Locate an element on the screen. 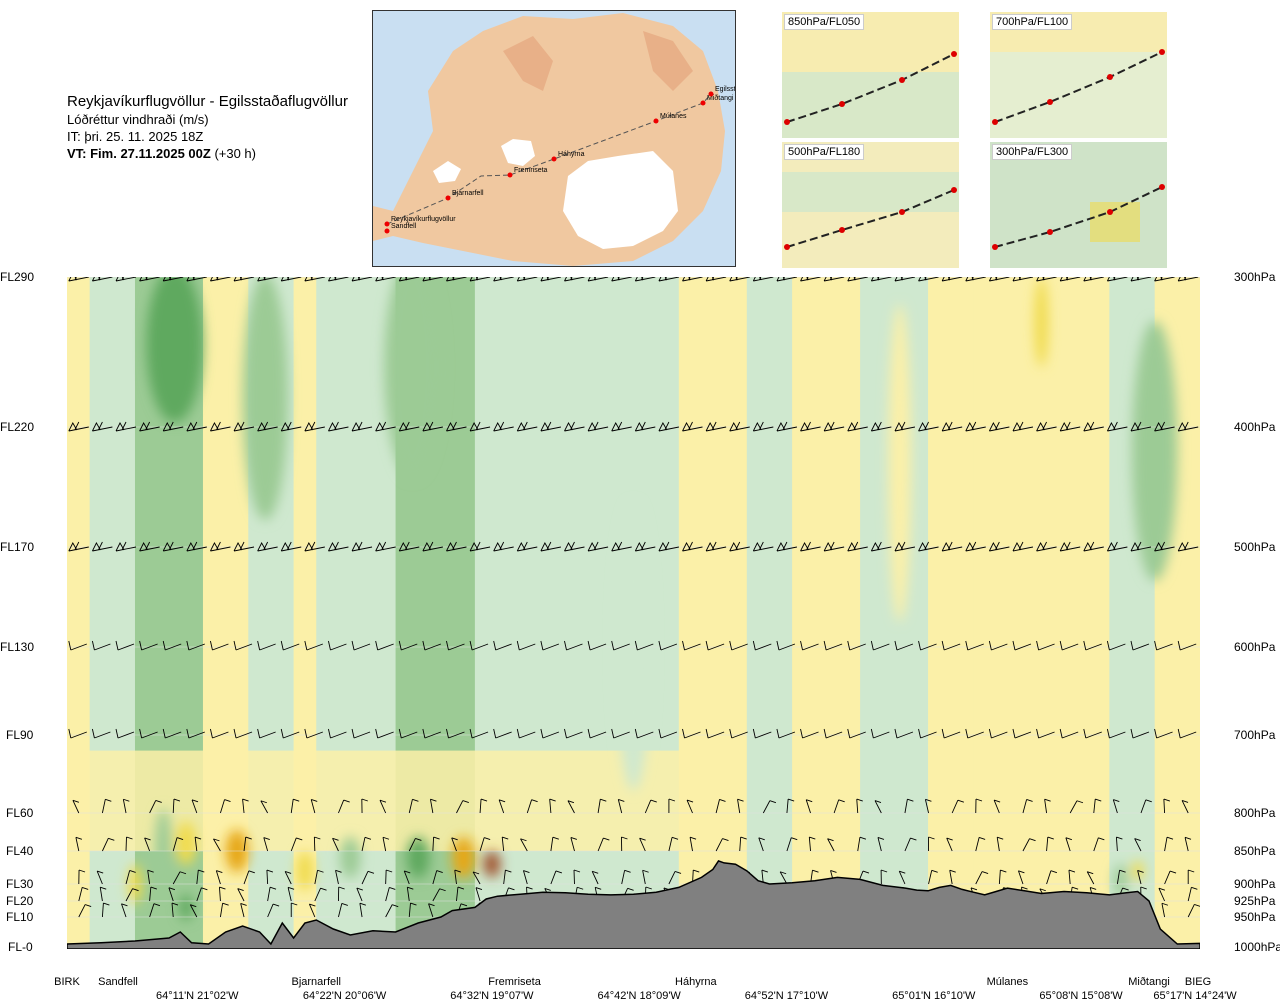  quantity-label: Lóðréttur vindhraði (m/s) is located at coordinates (138, 119).